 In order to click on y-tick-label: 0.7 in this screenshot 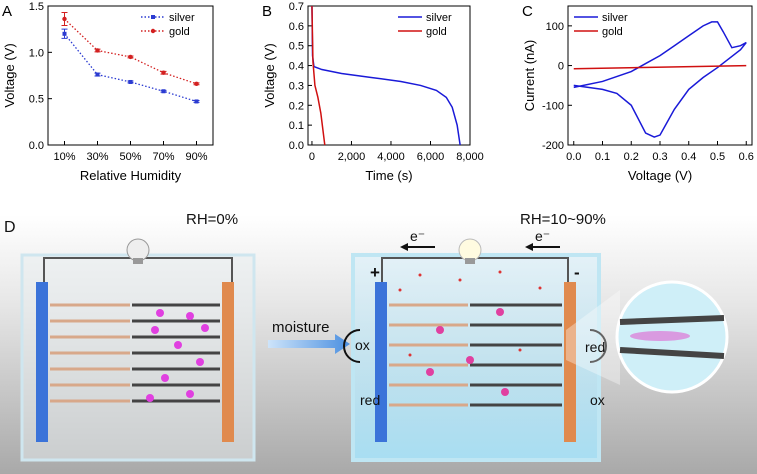, I will do `click(296, 7)`.